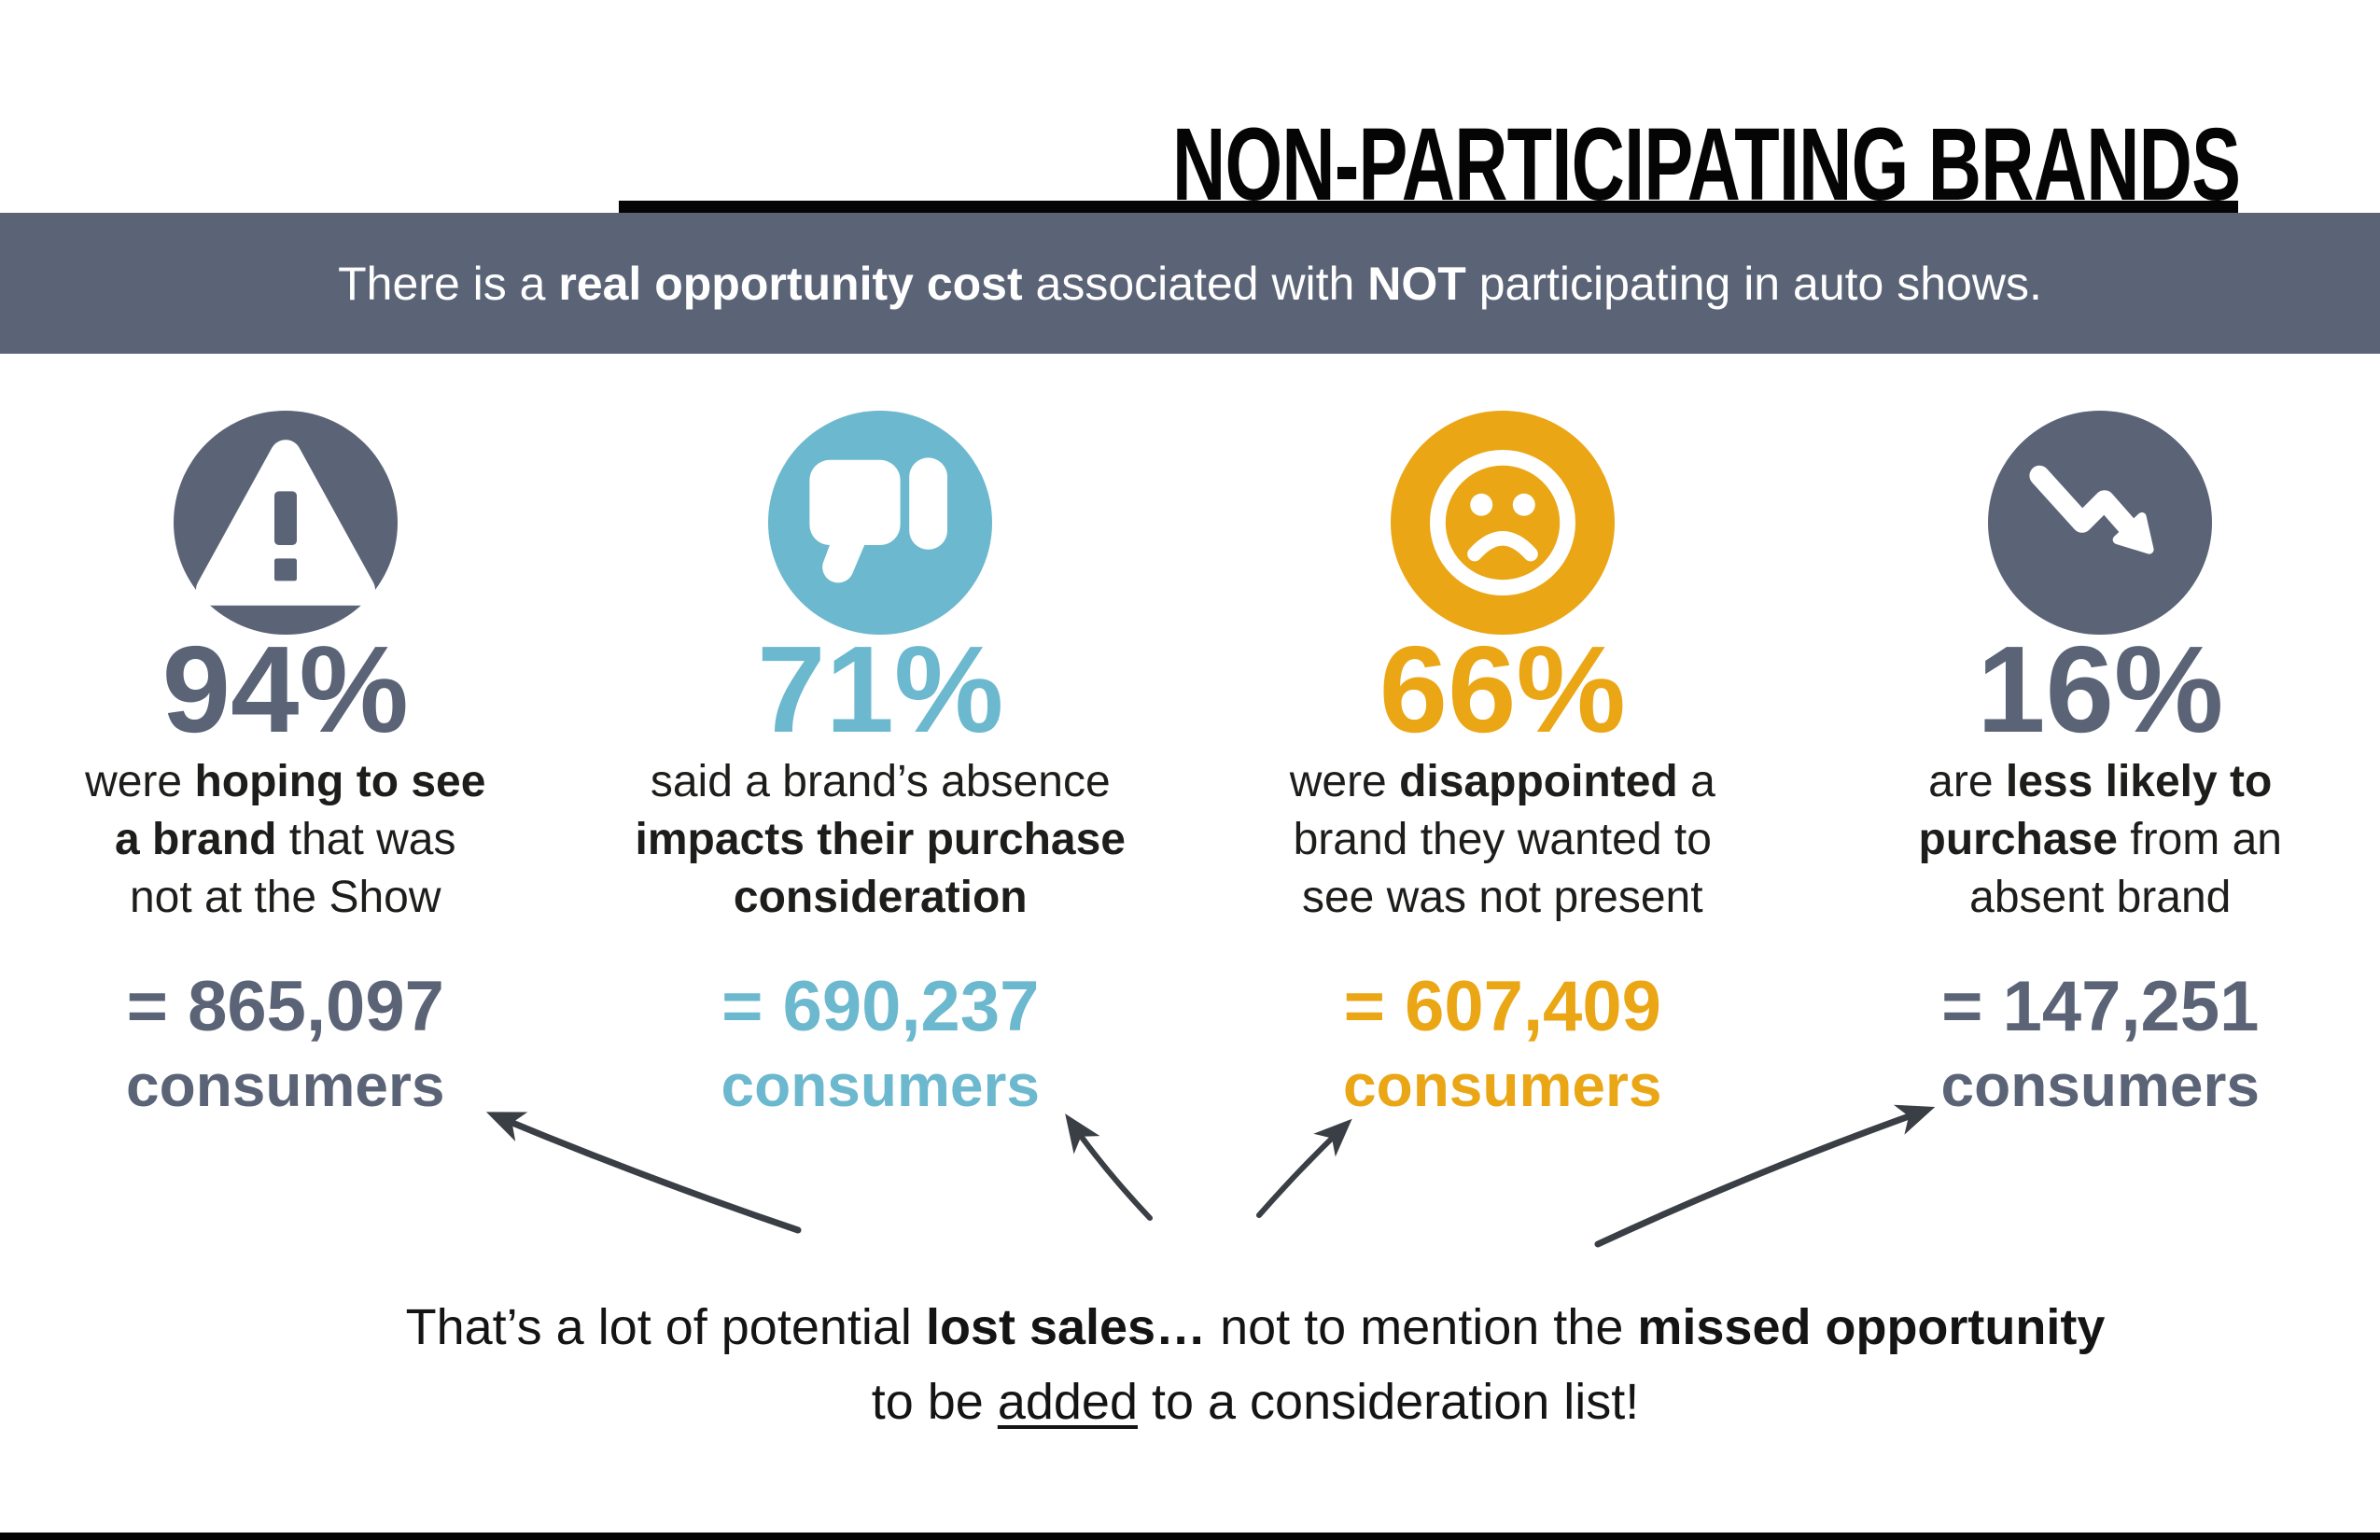 The width and height of the screenshot is (2380, 1540). What do you see at coordinates (2100, 781) in the screenshot?
I see `stat-description-line: are less likely to` at bounding box center [2100, 781].